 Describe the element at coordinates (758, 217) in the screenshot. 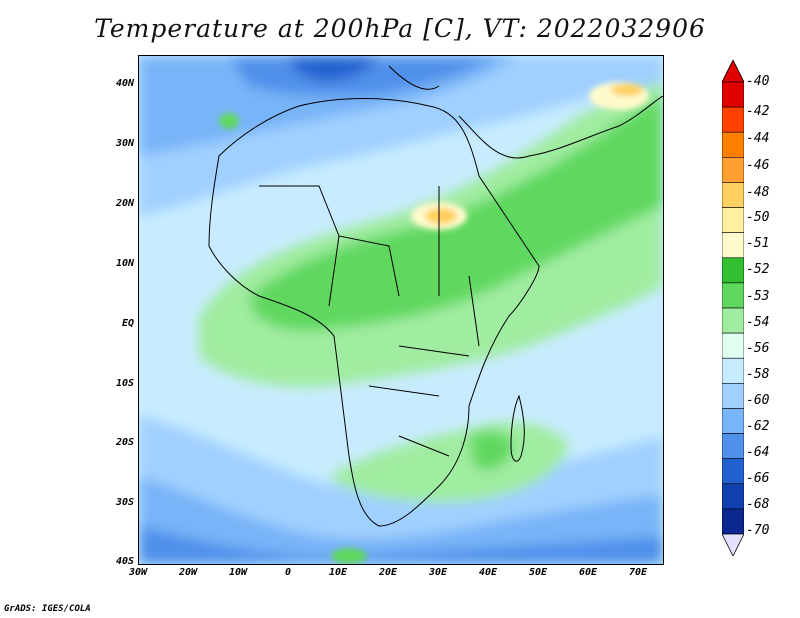

I see `colorbar-label: -50` at that location.